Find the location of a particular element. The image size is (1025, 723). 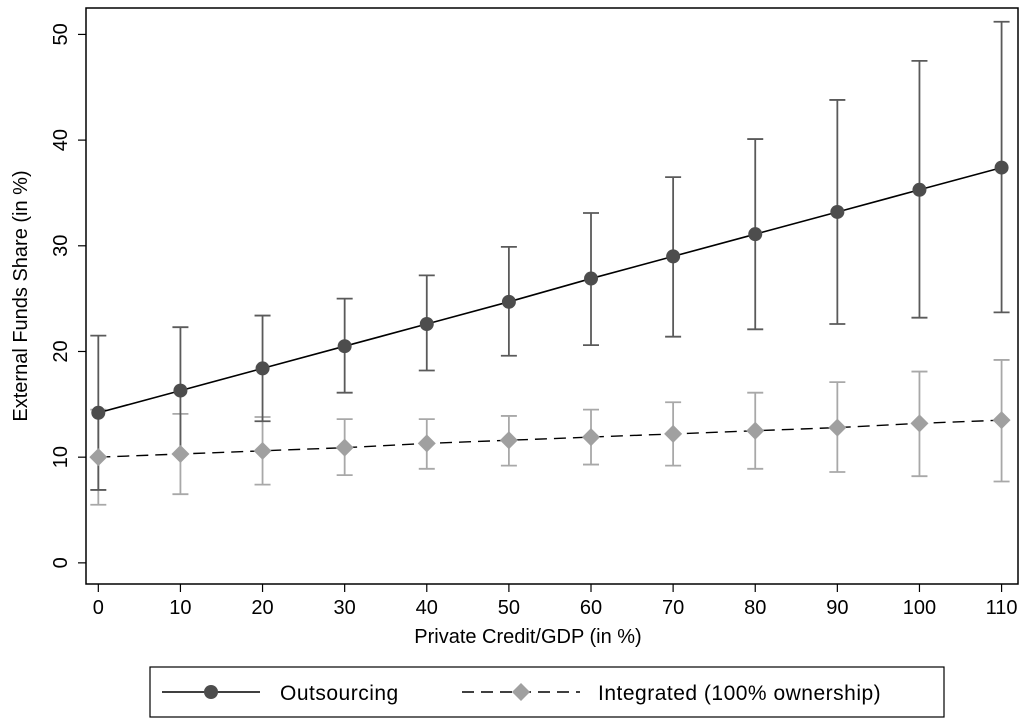

y-tick-label: 20 is located at coordinates (61, 351).